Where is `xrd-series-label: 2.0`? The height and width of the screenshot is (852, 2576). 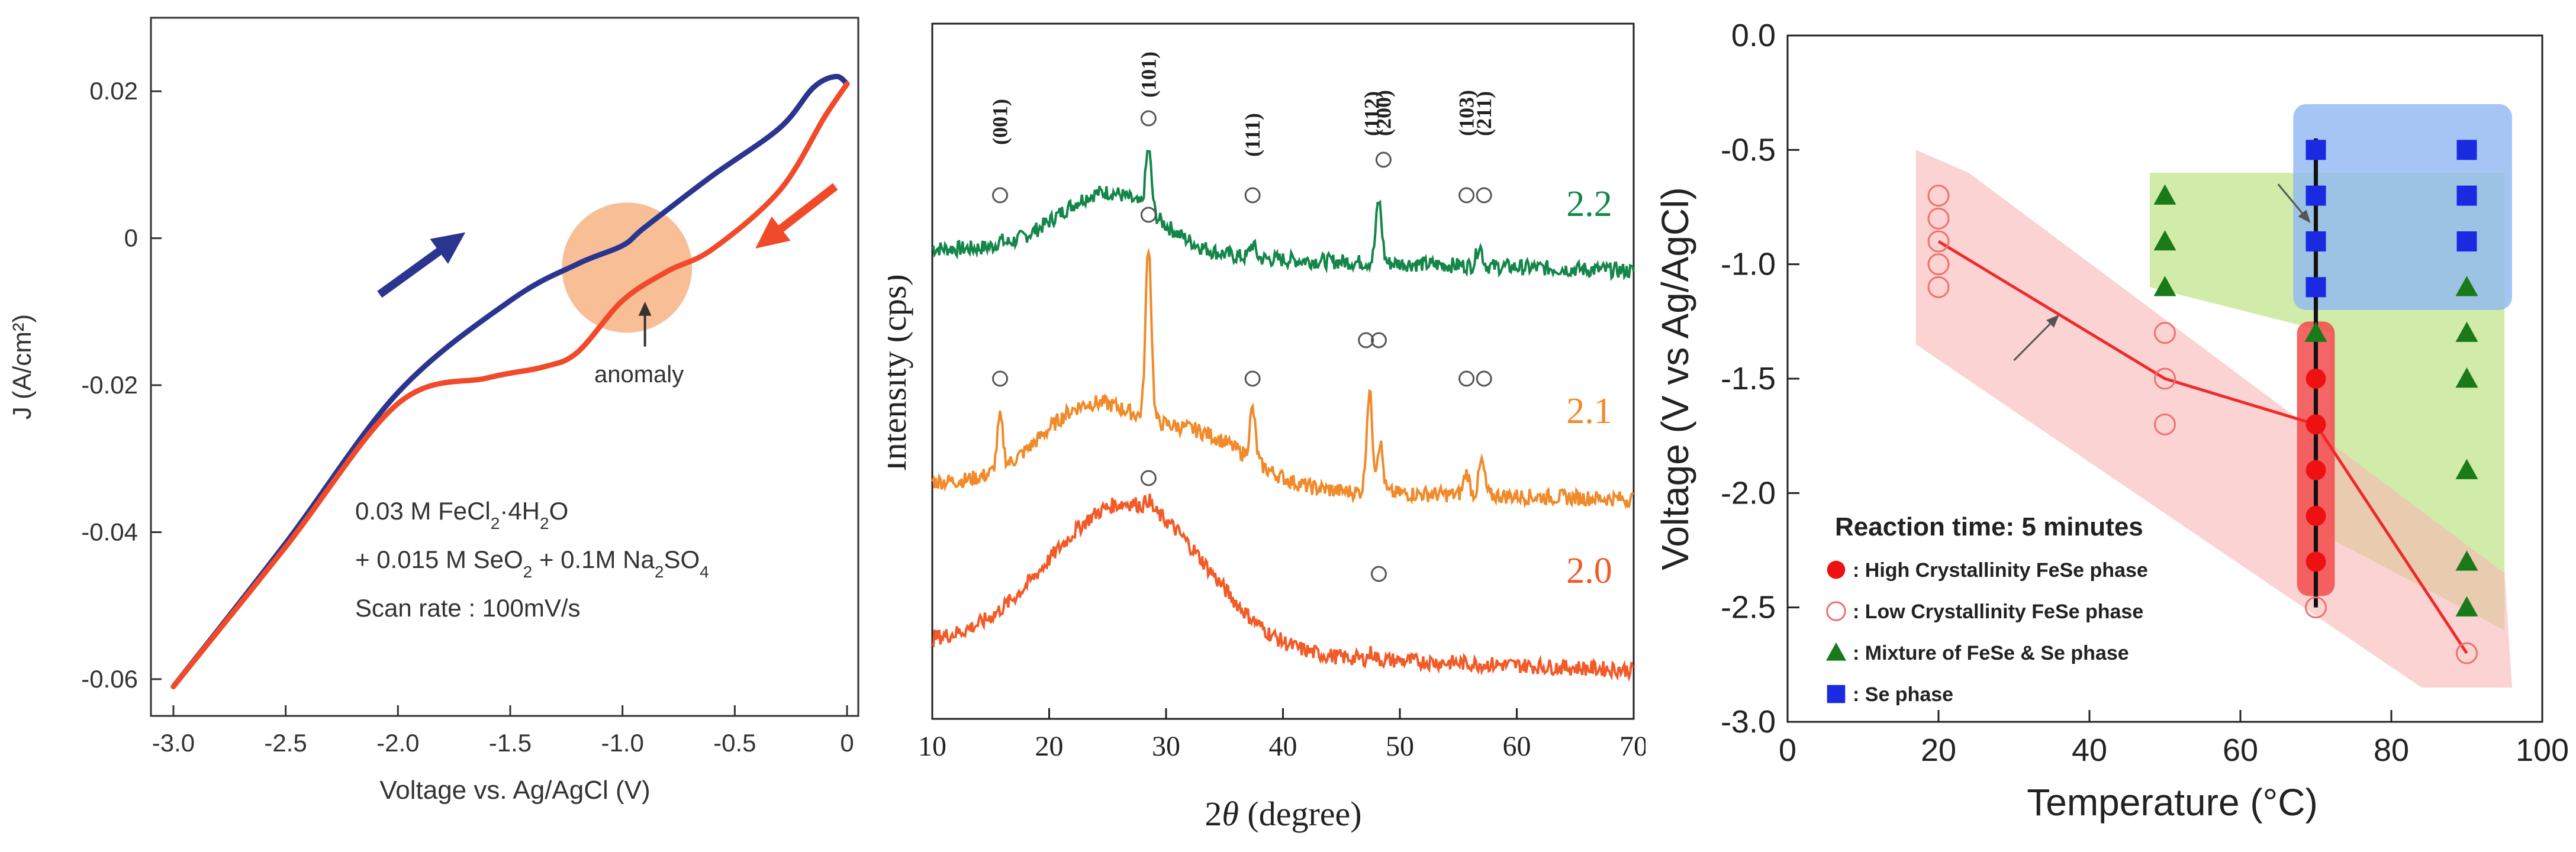
xrd-series-label: 2.0 is located at coordinates (1589, 571).